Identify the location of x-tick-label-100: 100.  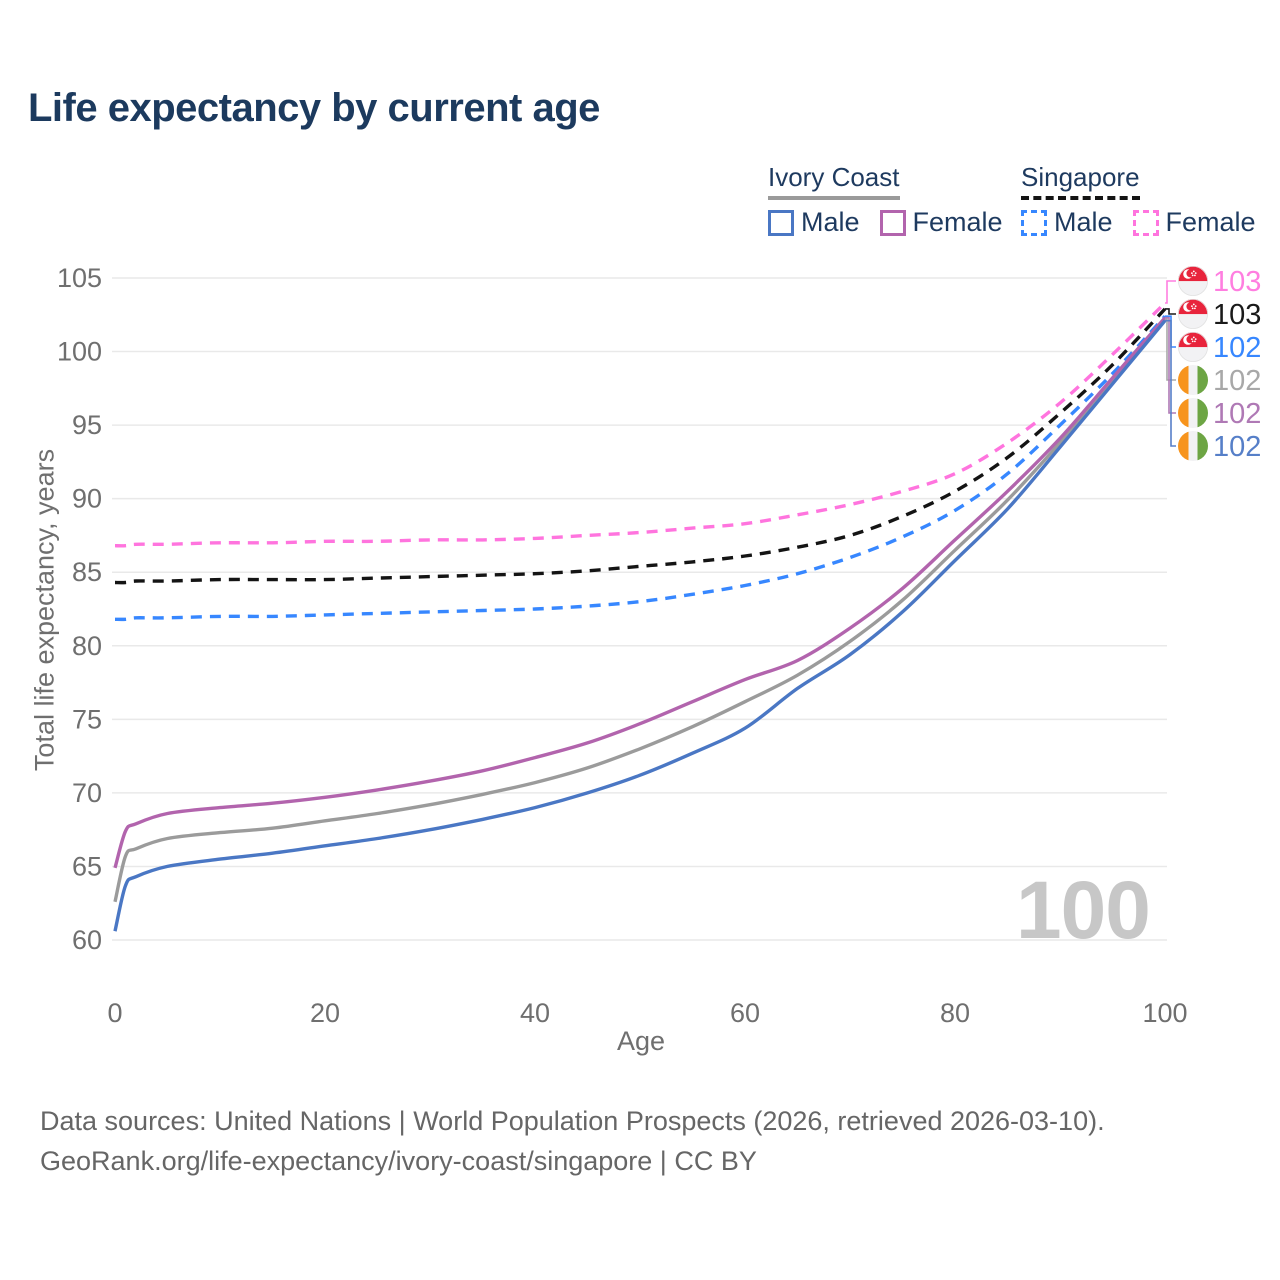
(1164, 1013).